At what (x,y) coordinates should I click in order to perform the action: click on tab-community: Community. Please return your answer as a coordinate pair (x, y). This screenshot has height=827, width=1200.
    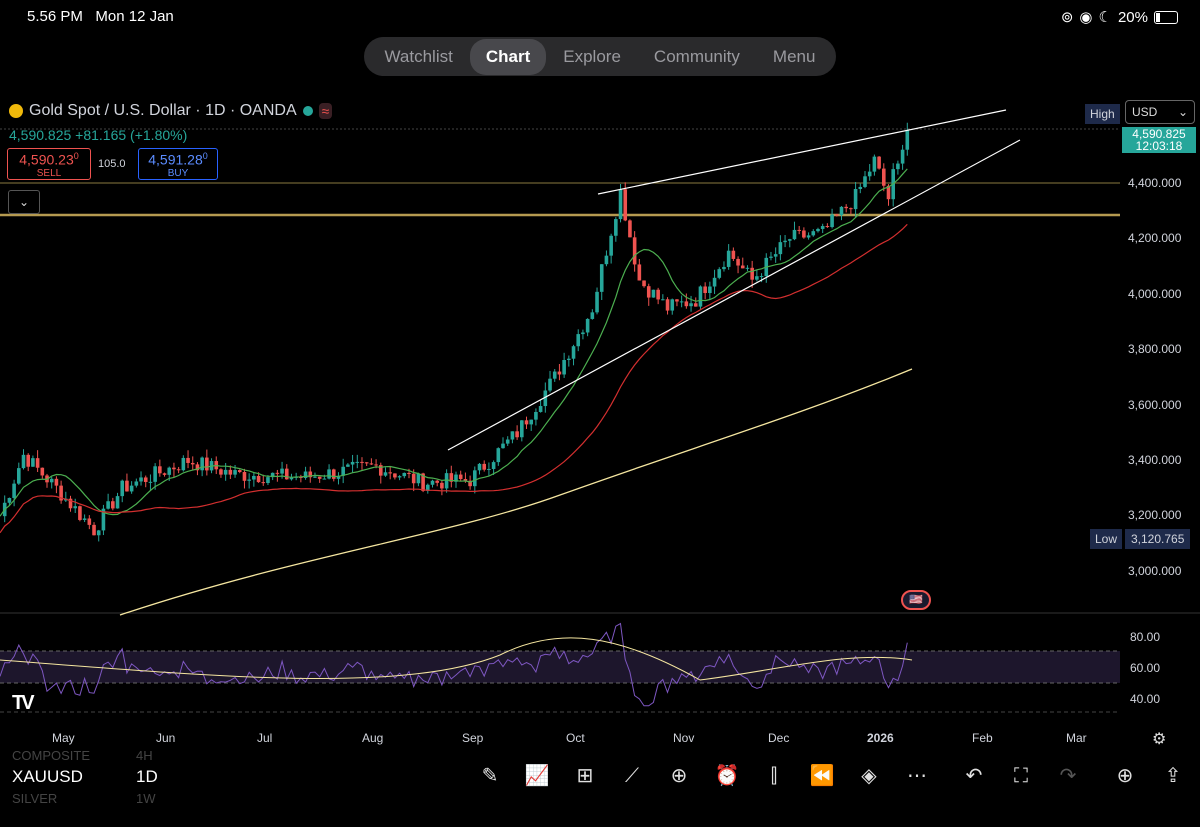
    Looking at the image, I should click on (696, 56).